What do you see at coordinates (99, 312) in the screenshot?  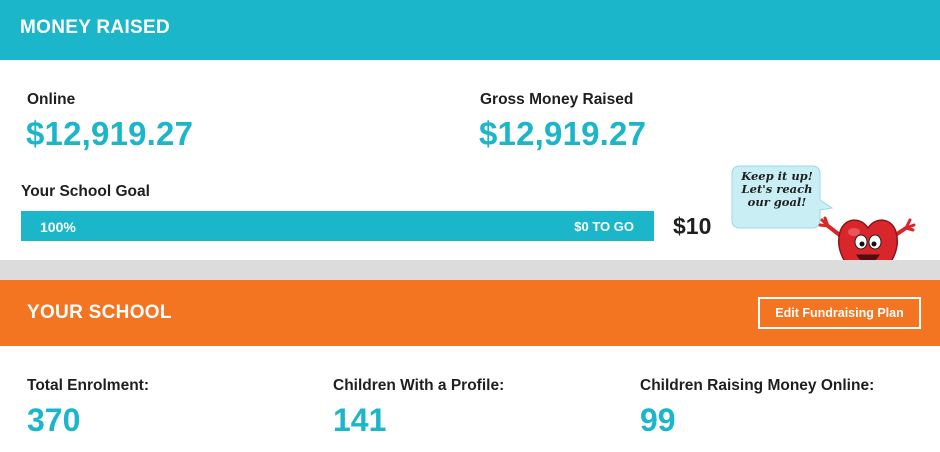 I see `your-school-title: YOUR SCHOOL` at bounding box center [99, 312].